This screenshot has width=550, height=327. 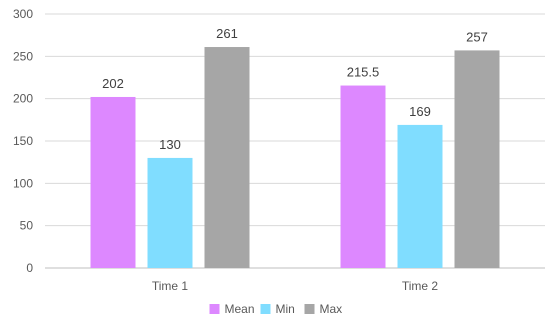 I want to click on legend-swatch-mean, so click(x=214, y=309).